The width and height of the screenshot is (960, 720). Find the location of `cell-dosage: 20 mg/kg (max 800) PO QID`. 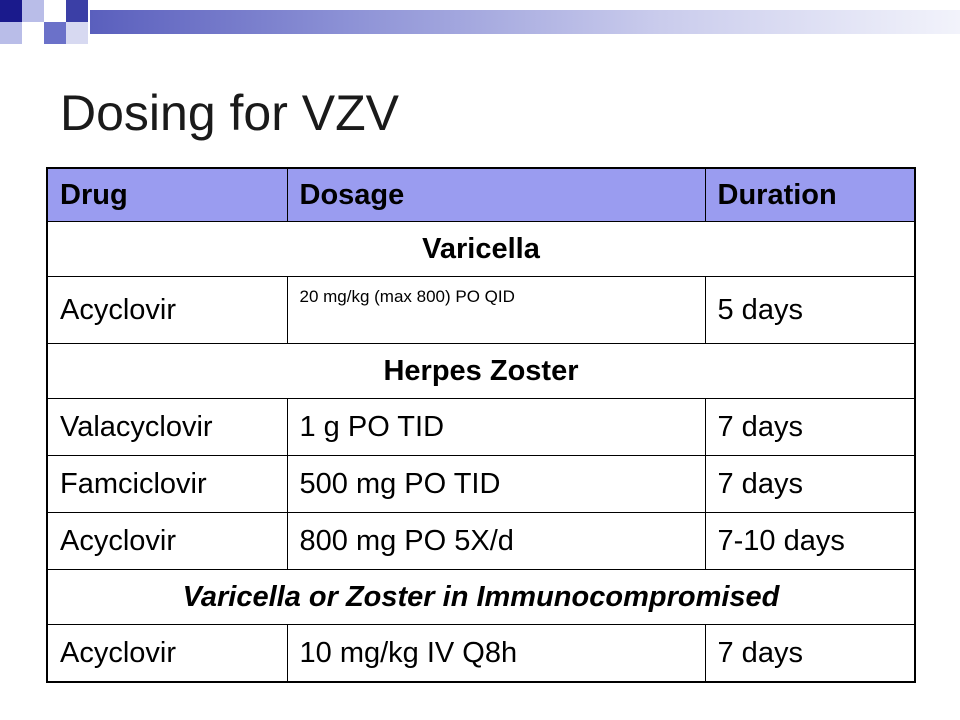

cell-dosage: 20 mg/kg (max 800) PO QID is located at coordinates (496, 310).